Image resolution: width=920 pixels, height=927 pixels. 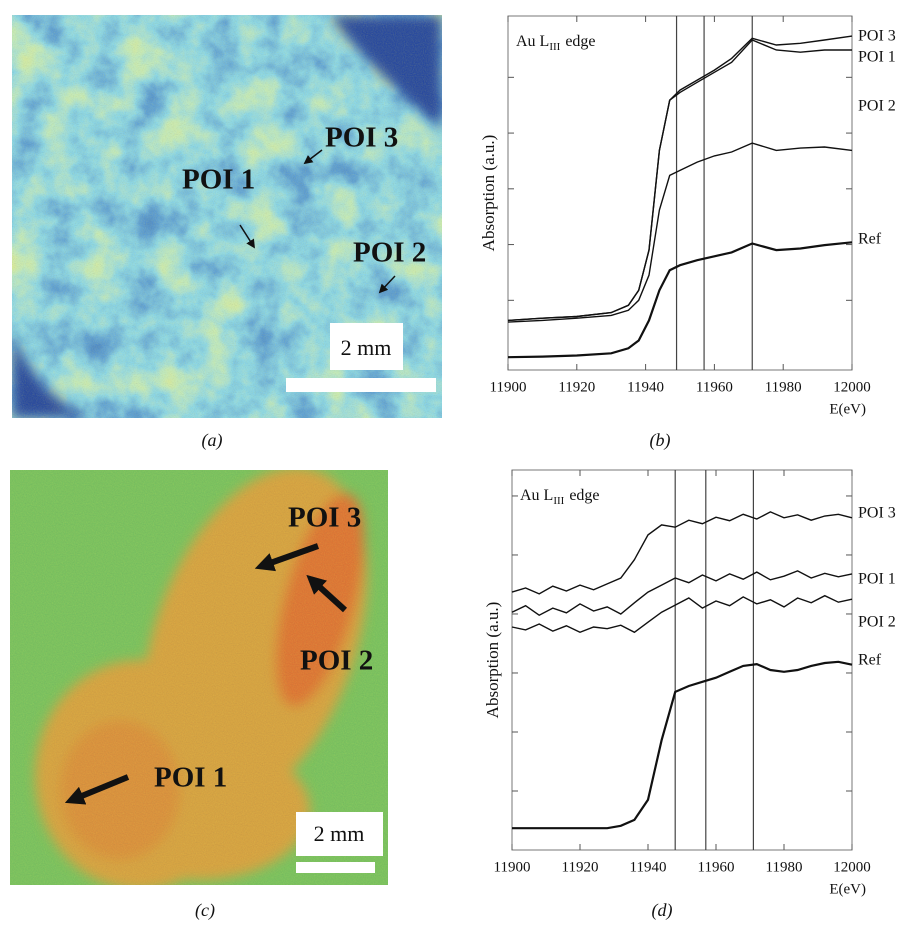 I want to click on caption: (d), so click(x=662, y=910).